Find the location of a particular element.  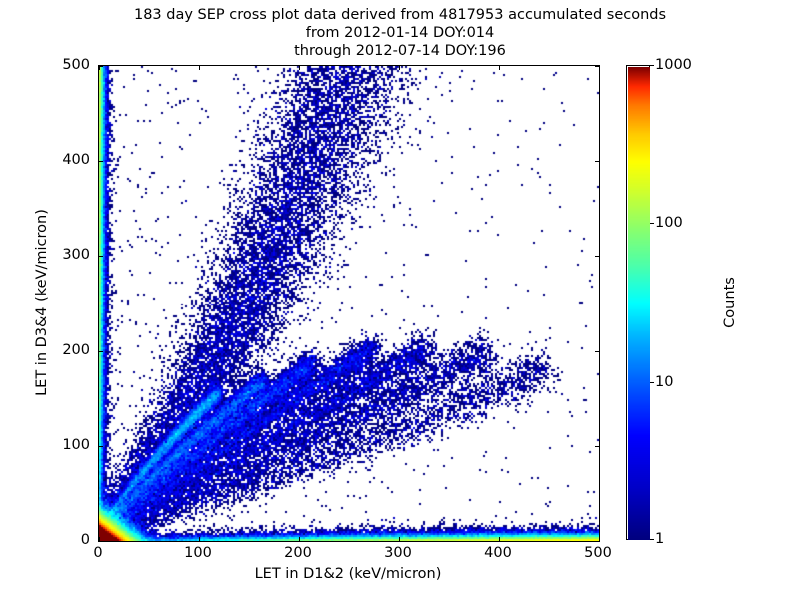

y-tick-label-500: 500 is located at coordinates (76, 65).